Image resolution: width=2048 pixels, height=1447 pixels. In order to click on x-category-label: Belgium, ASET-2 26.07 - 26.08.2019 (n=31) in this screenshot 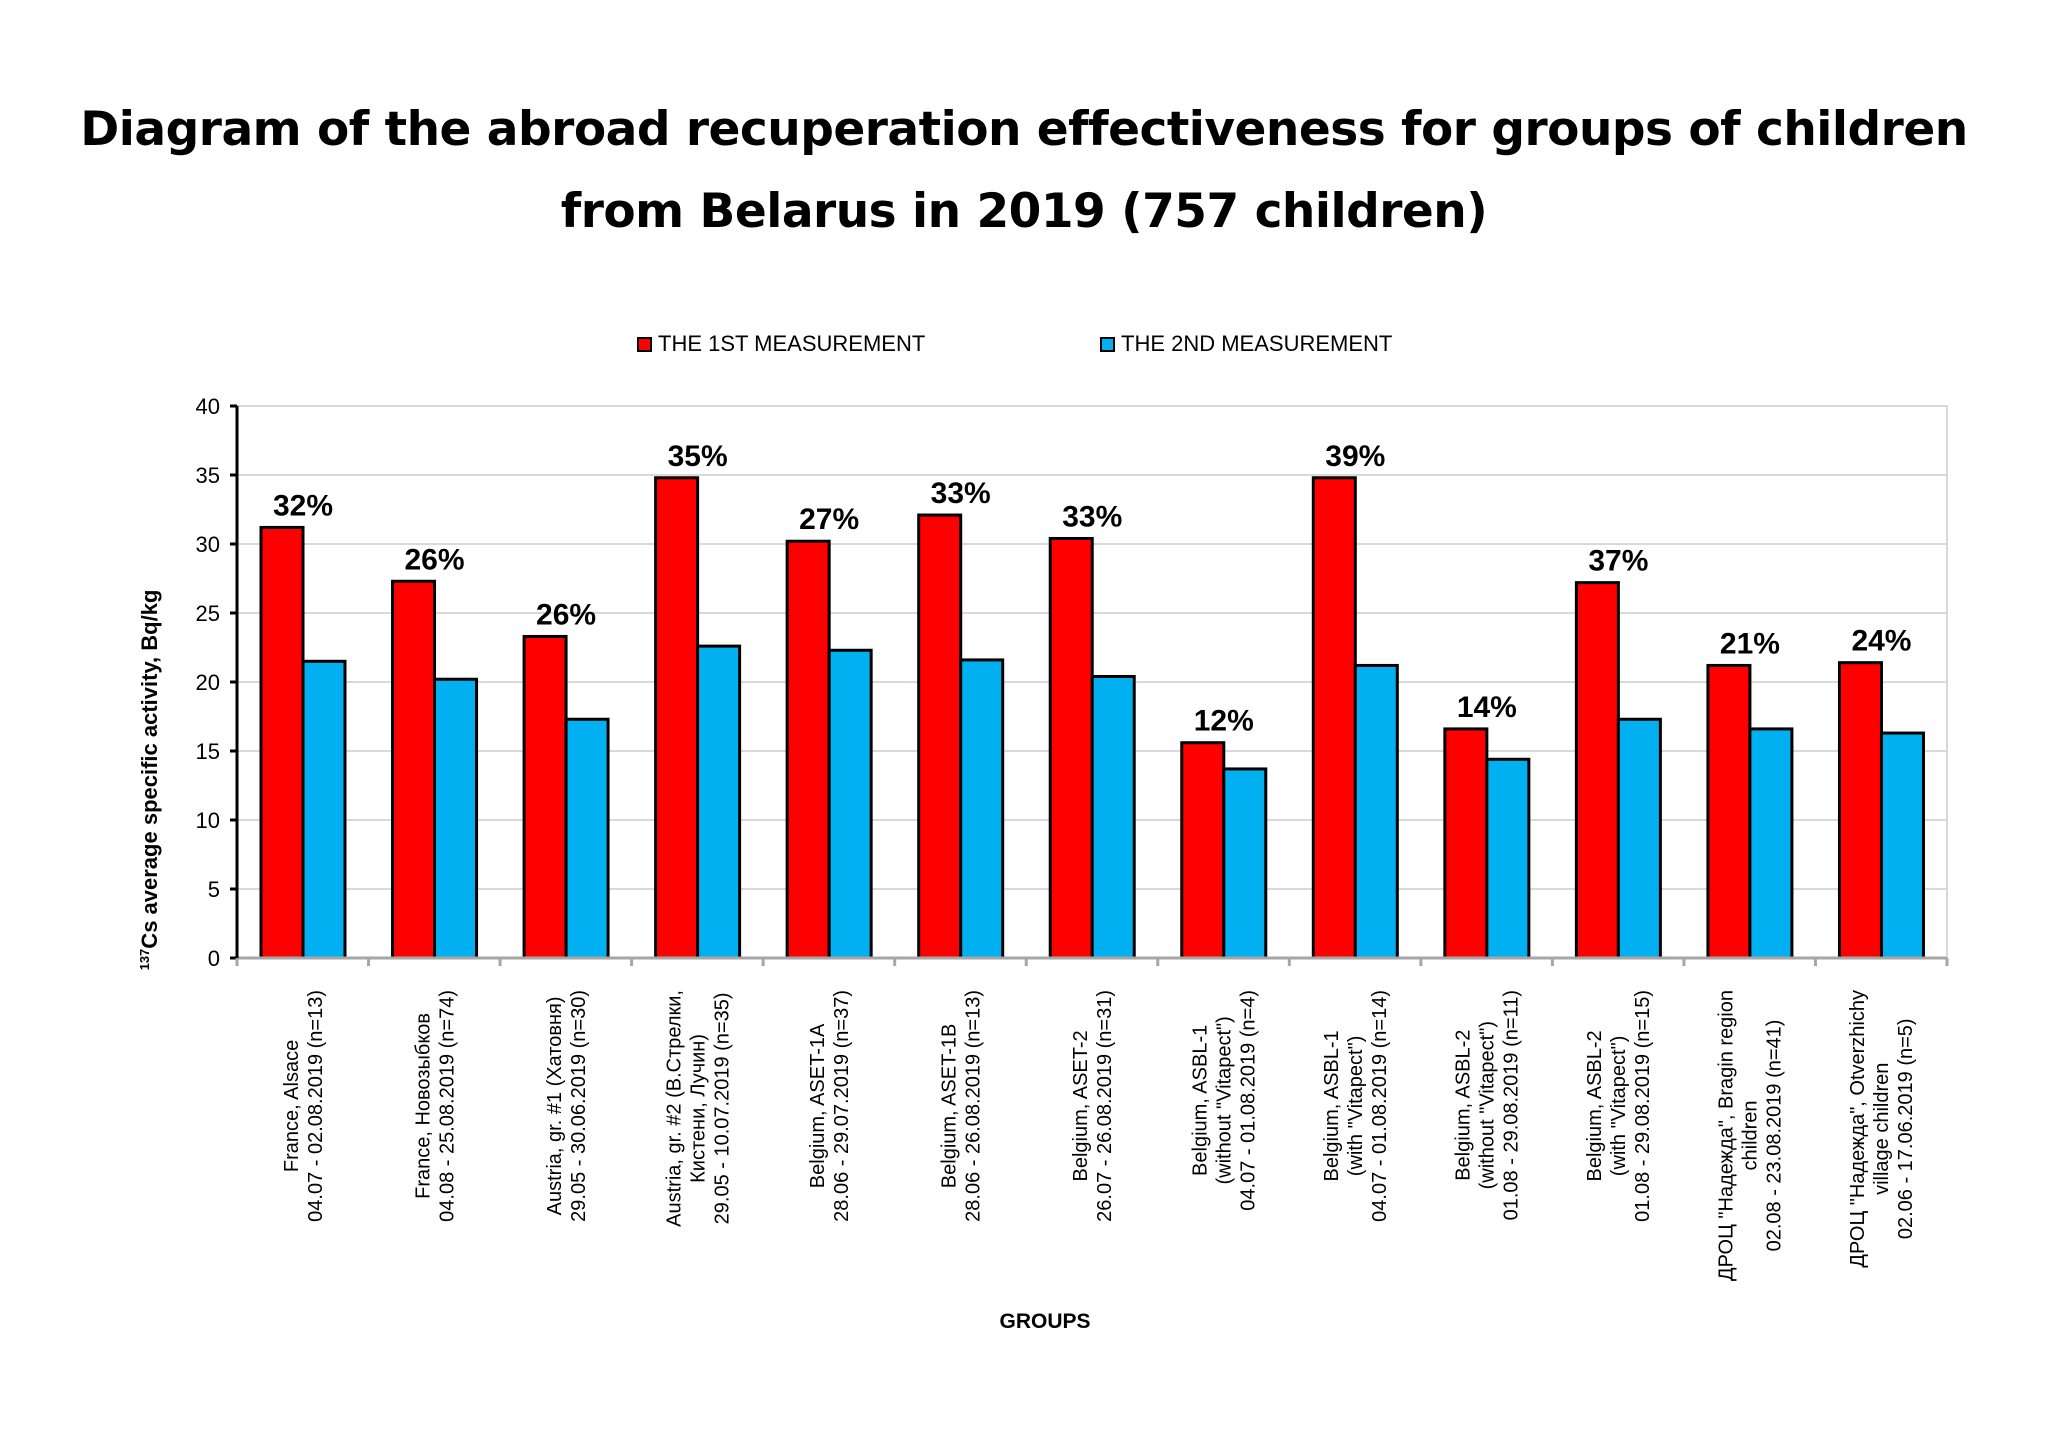, I will do `click(1093, 1106)`.